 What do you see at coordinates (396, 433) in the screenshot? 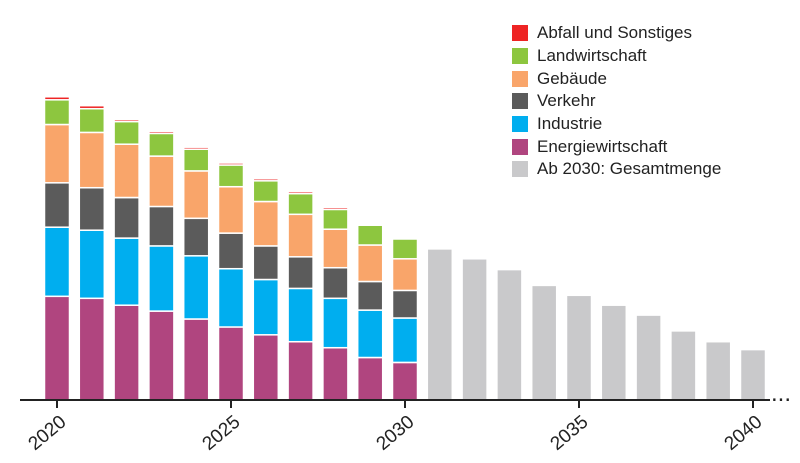
I see `x-tick-label-2030: 2030` at bounding box center [396, 433].